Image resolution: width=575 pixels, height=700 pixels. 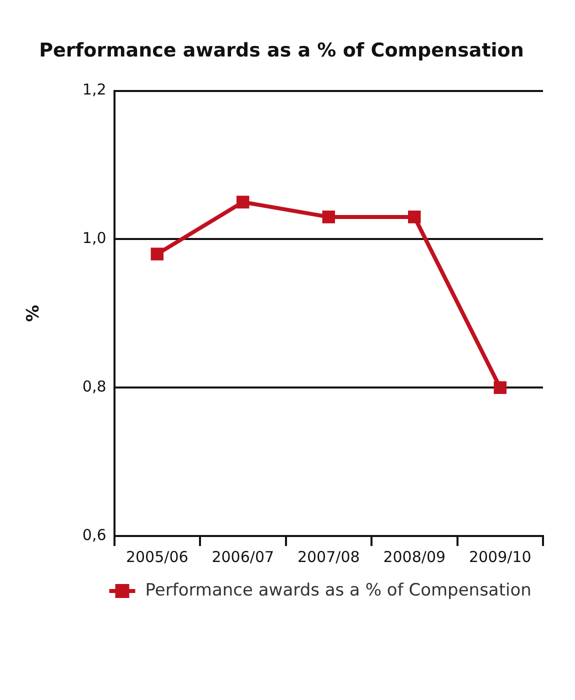 What do you see at coordinates (338, 590) in the screenshot?
I see `legend-label: Performance awards as a % of Compensation` at bounding box center [338, 590].